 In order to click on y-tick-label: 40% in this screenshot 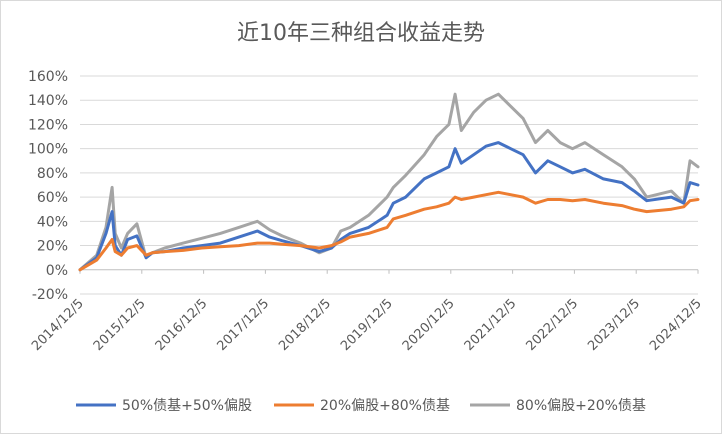, I will do `click(52, 222)`.